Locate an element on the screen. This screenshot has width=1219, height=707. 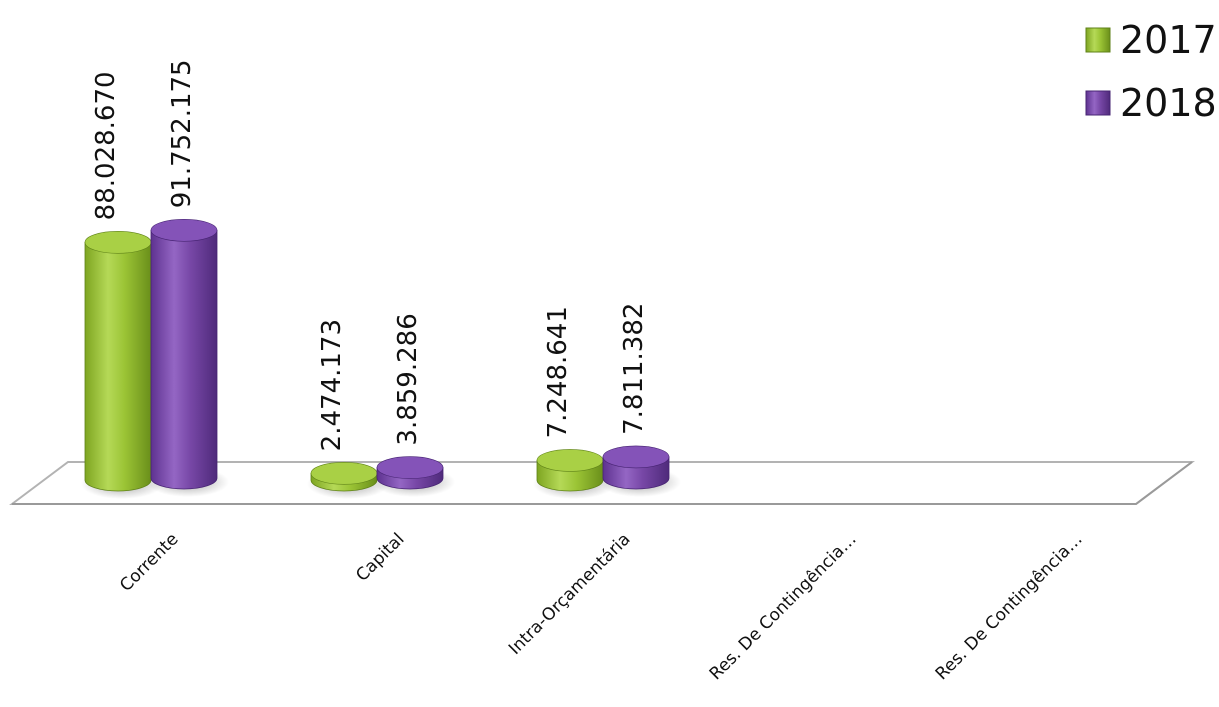
legend-label-2017: 2017 is located at coordinates (1168, 40).